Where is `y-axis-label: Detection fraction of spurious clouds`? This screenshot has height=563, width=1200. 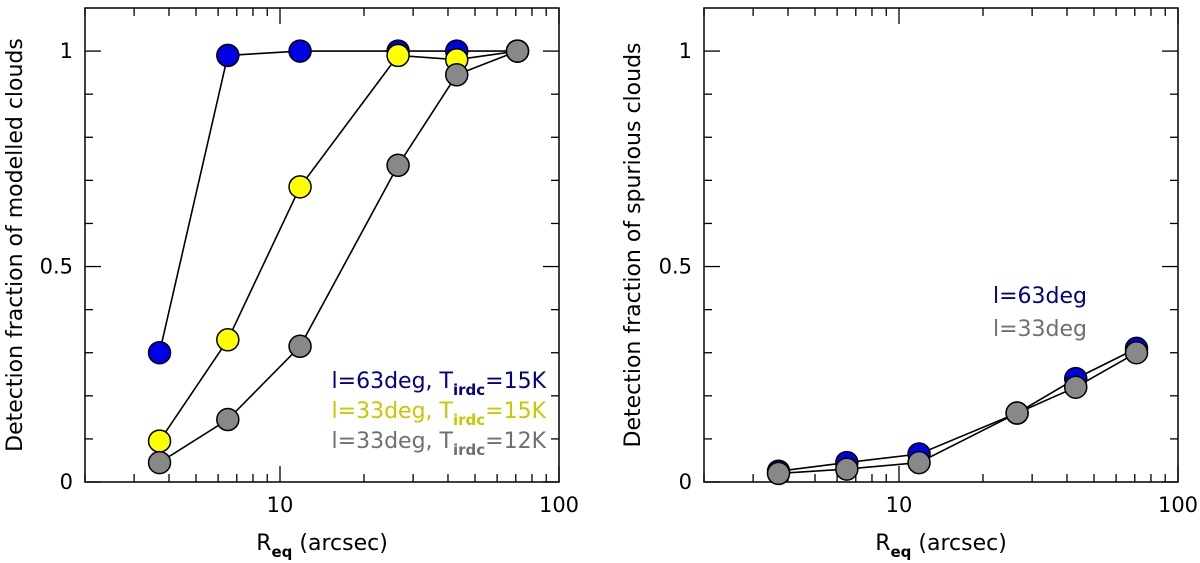 y-axis-label: Detection fraction of spurious clouds is located at coordinates (633, 245).